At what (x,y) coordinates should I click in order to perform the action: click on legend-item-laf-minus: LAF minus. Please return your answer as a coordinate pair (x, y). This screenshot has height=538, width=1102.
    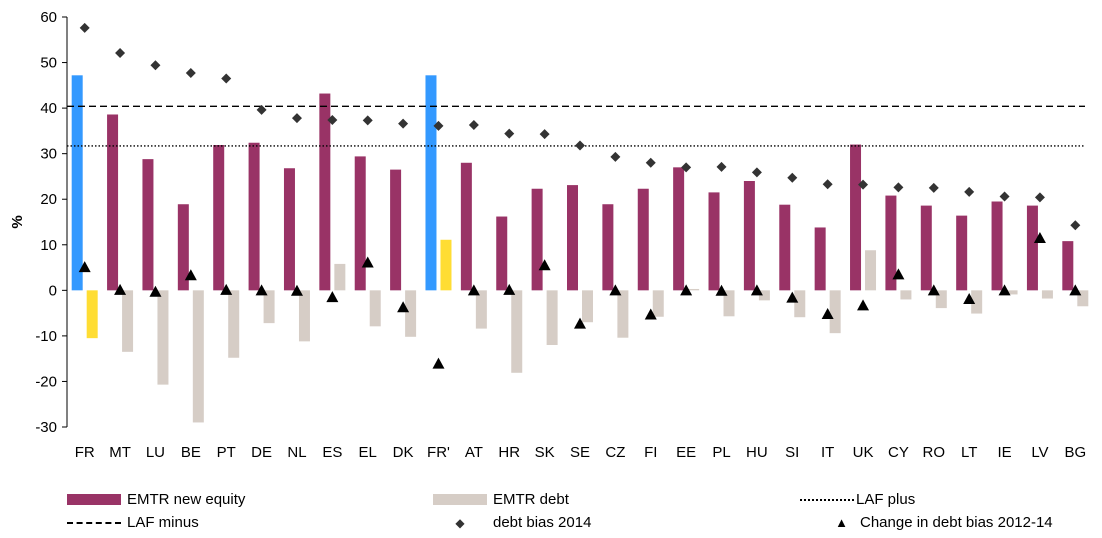
    Looking at the image, I should click on (133, 522).